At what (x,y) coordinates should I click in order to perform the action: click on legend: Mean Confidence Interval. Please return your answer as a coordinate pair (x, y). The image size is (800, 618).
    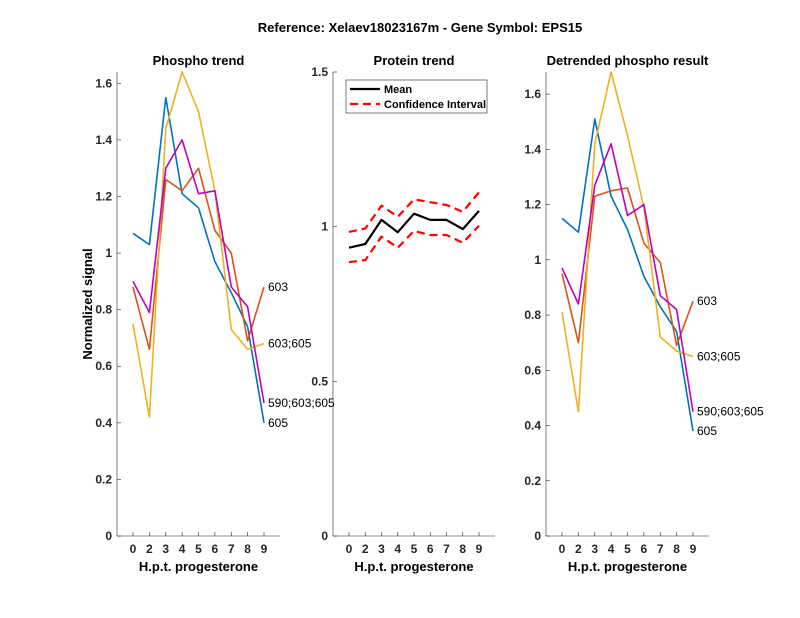
    Looking at the image, I should click on (416, 96).